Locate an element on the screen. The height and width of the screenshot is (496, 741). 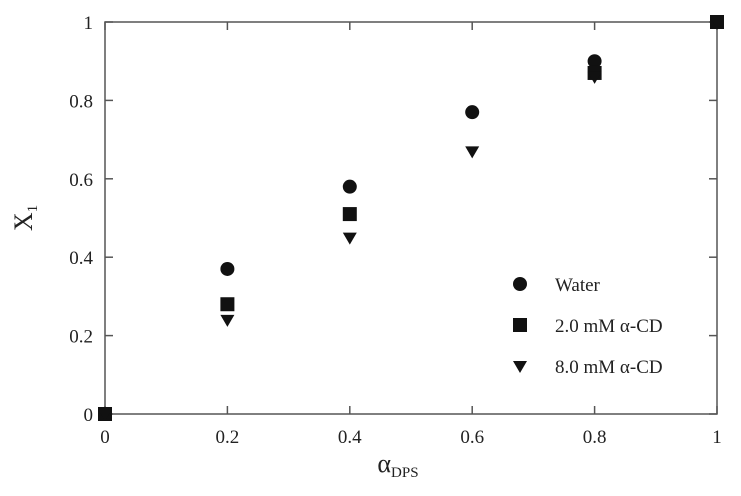
y-tick-label: 0 is located at coordinates (89, 415).